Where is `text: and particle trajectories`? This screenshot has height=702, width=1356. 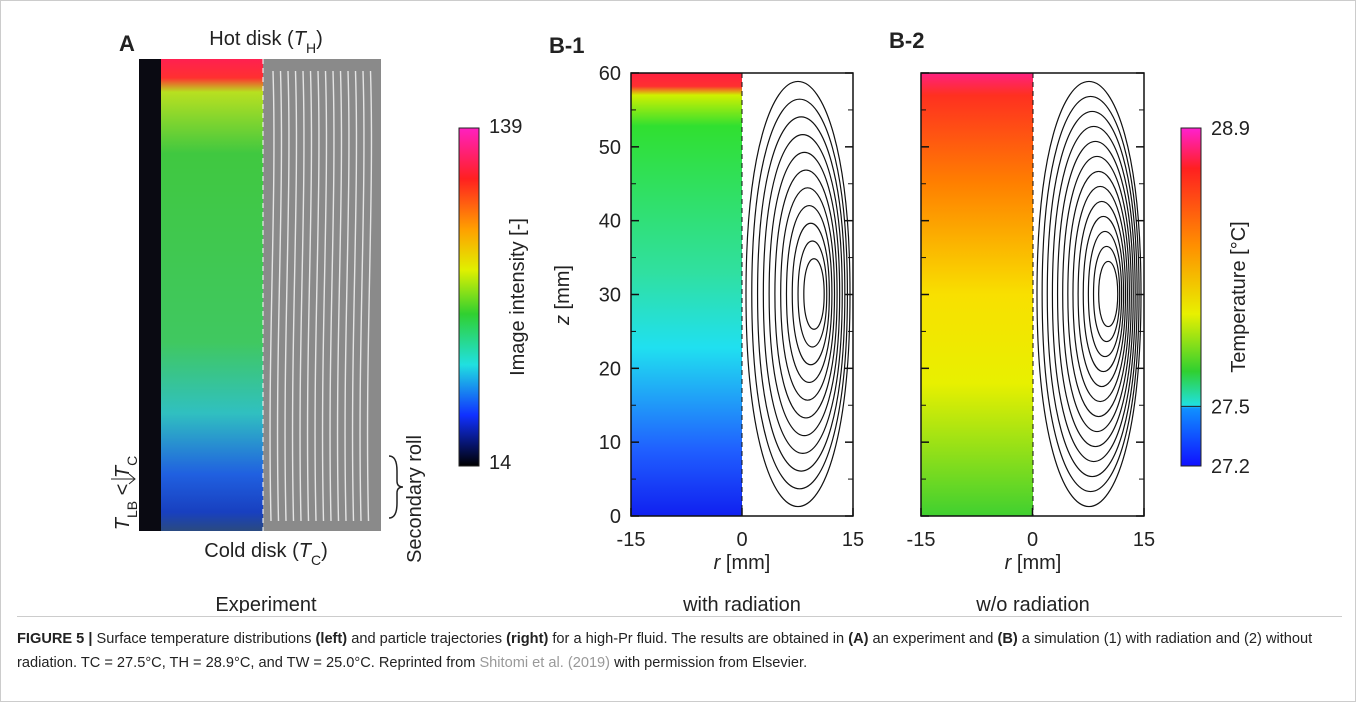 text: and particle trajectories is located at coordinates (427, 639).